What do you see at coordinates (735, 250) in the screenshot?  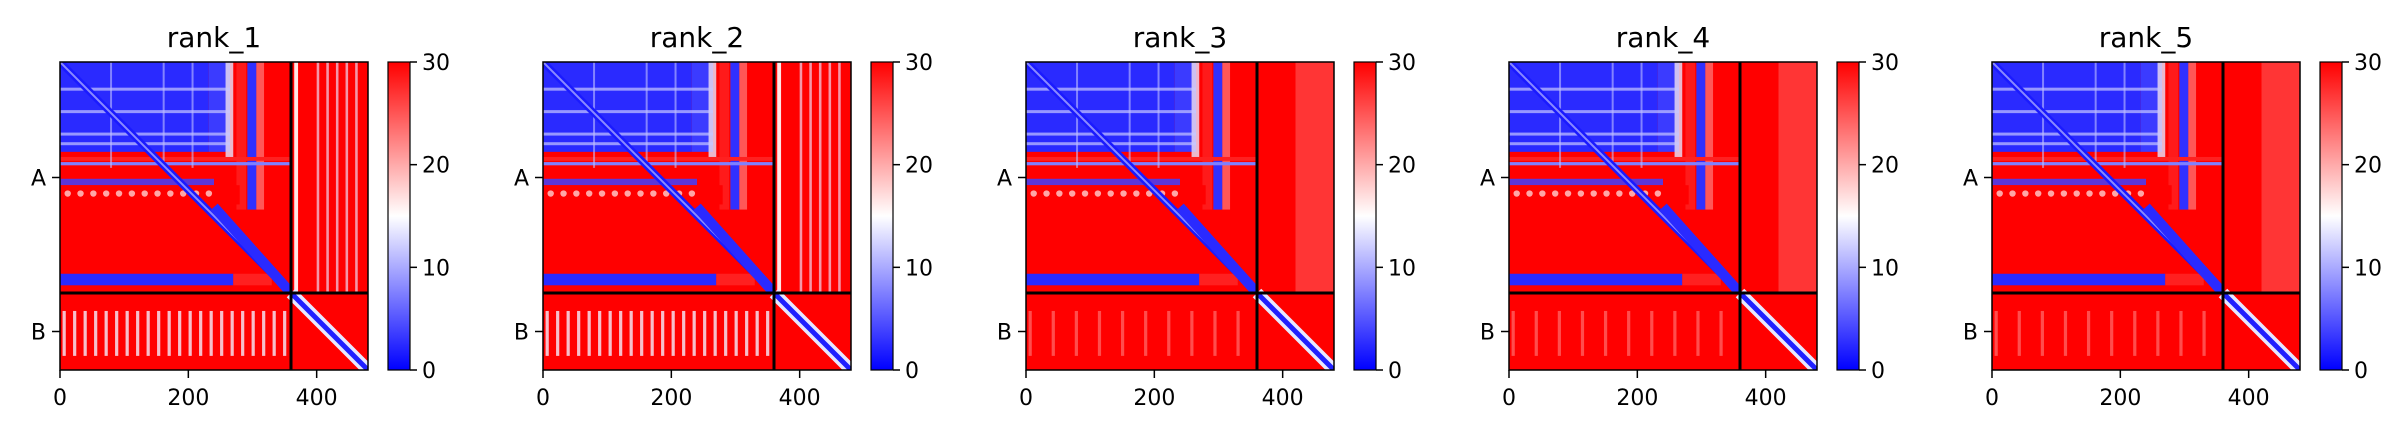 I see `pae-diagonal-tail` at bounding box center [735, 250].